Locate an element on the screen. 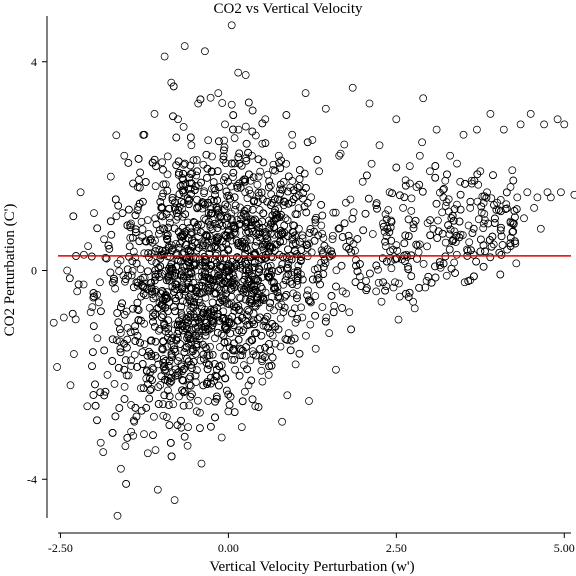 The height and width of the screenshot is (576, 576). x-tick-label: 0.00 is located at coordinates (228, 548).